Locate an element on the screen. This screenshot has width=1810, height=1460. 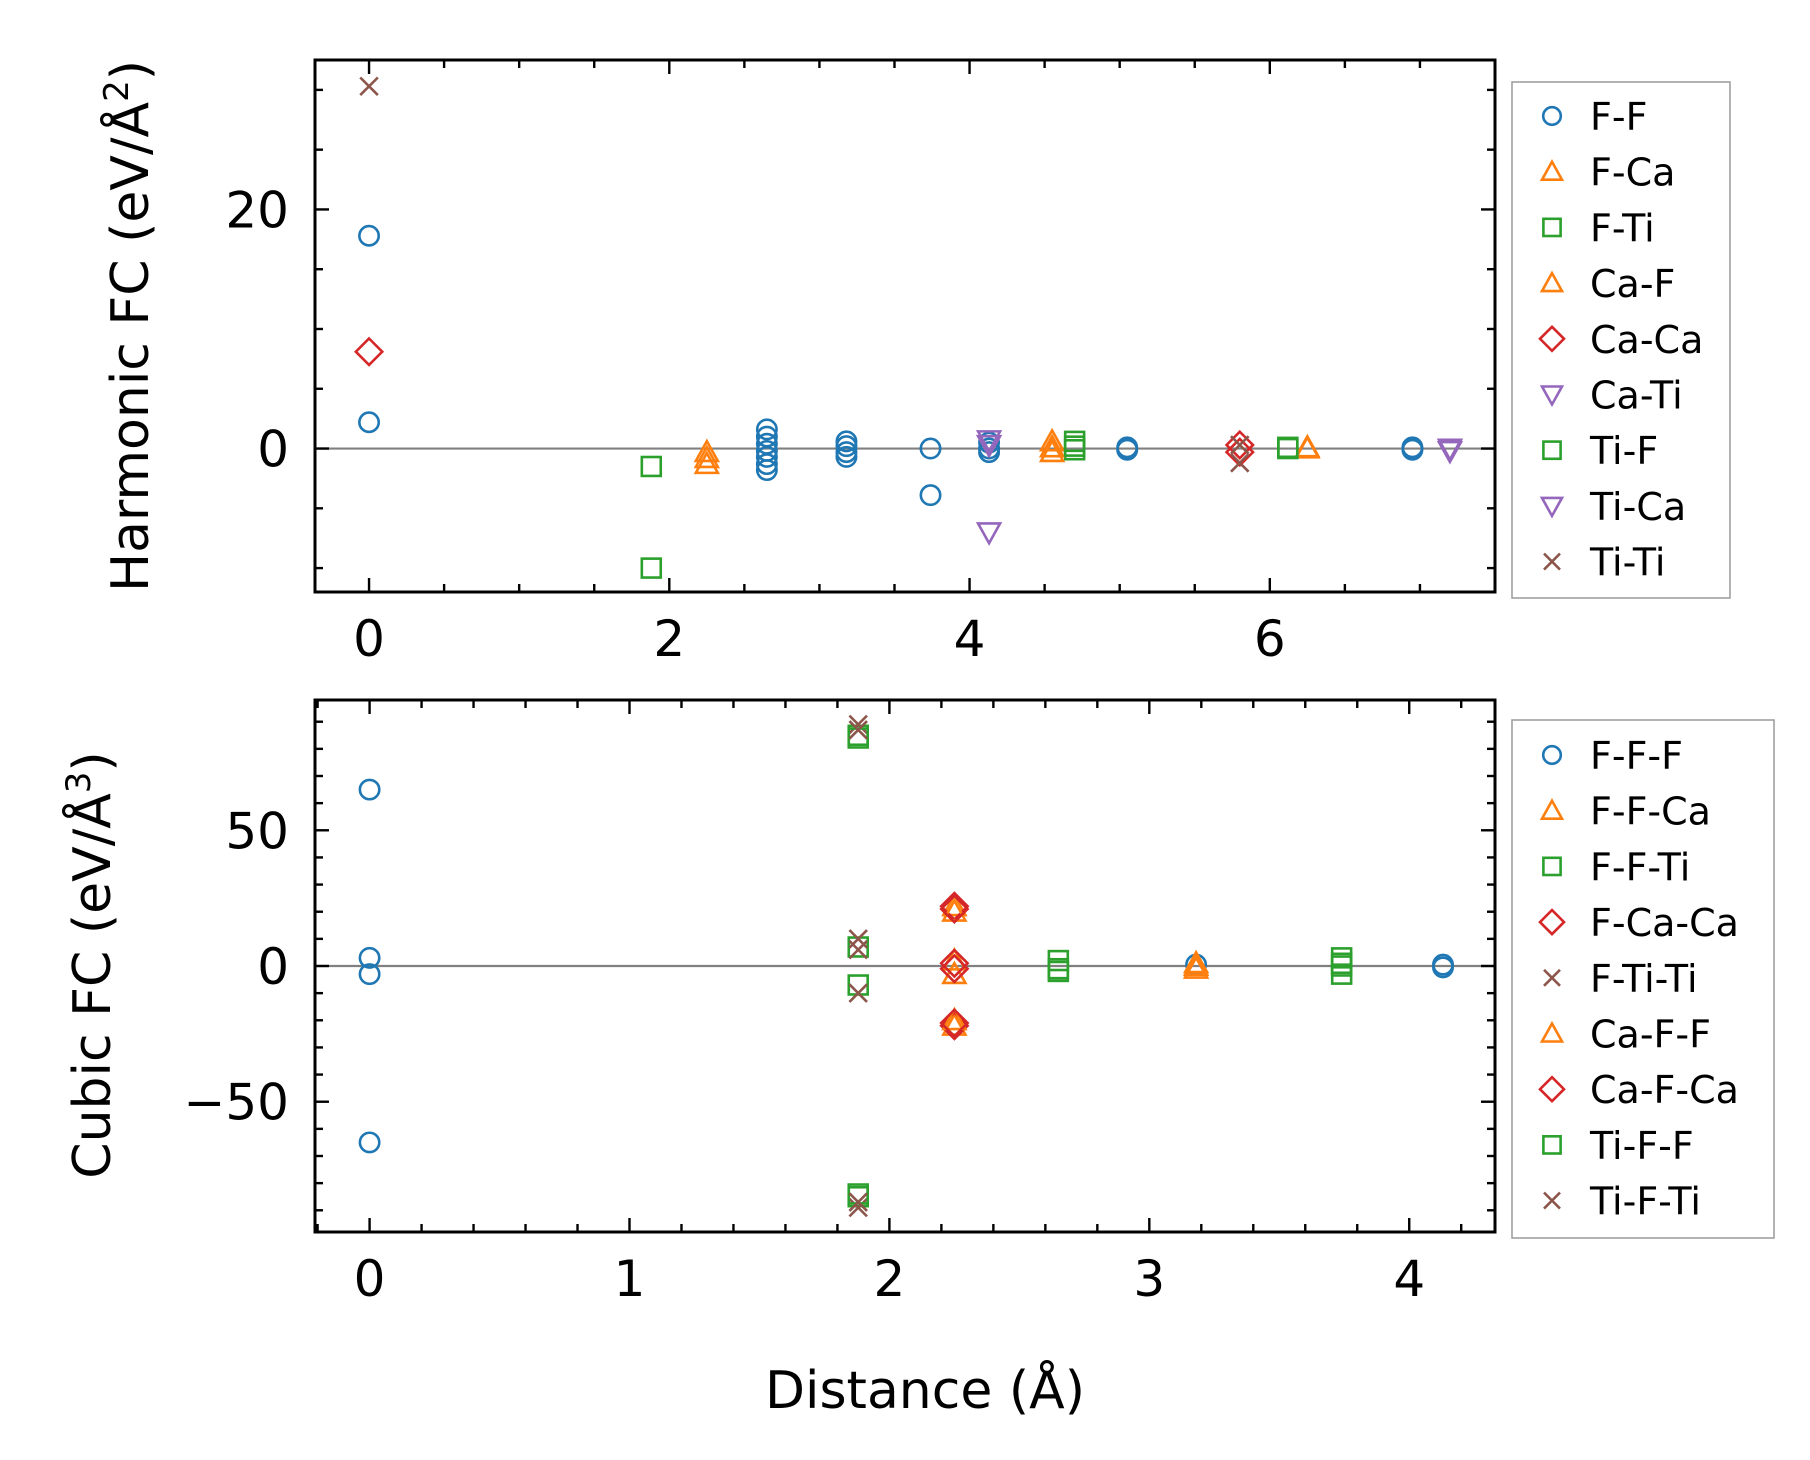
legend-item: F-F-Ca is located at coordinates (1625, 812).